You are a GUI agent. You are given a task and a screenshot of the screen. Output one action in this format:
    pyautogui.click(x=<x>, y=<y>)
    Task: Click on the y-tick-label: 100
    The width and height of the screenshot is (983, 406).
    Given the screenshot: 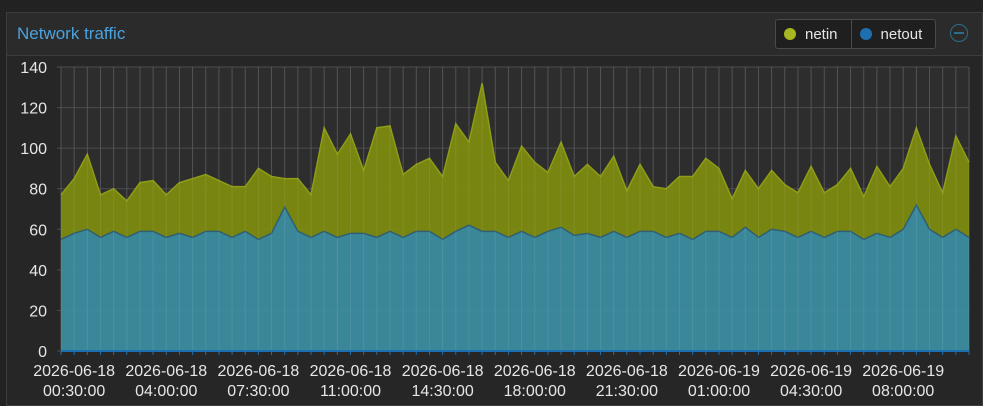 What is the action you would take?
    pyautogui.click(x=33, y=149)
    